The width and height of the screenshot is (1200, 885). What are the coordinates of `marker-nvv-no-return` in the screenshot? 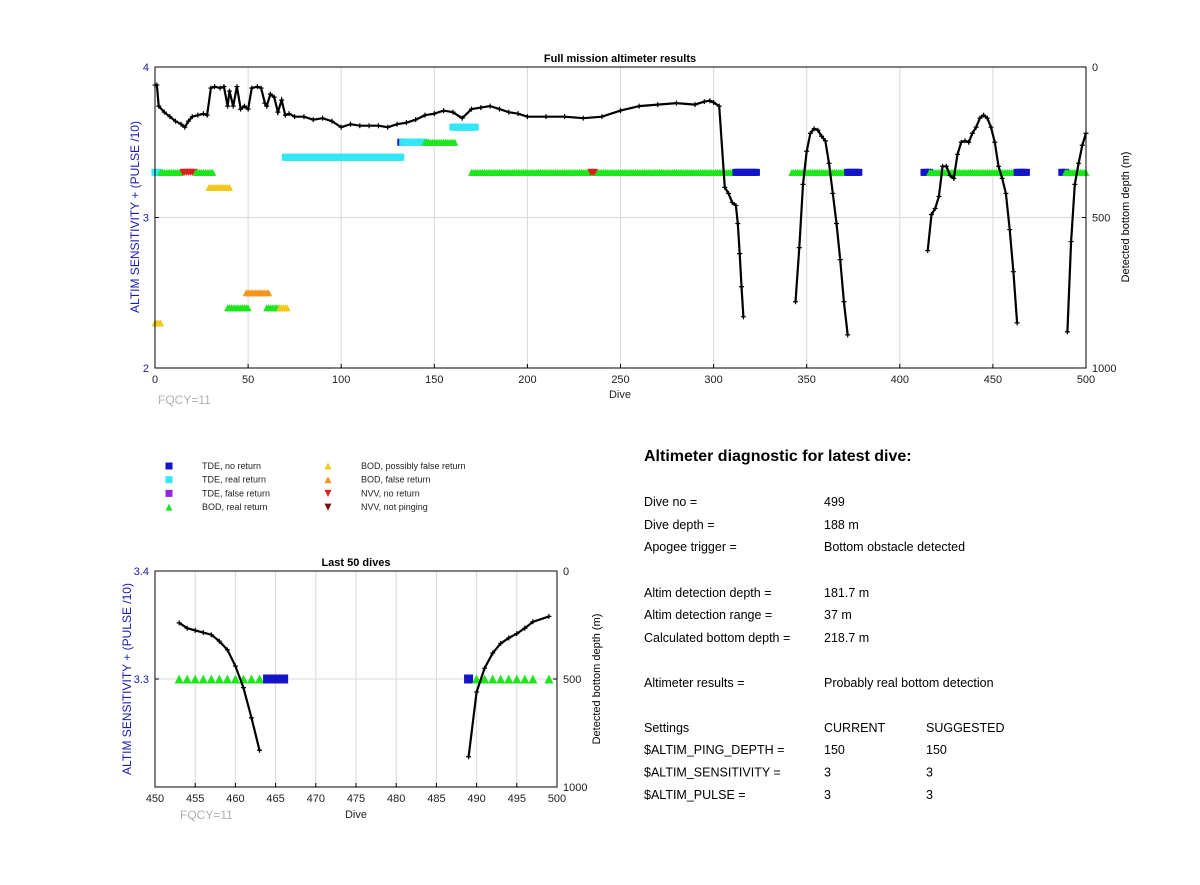 It's located at (594, 172).